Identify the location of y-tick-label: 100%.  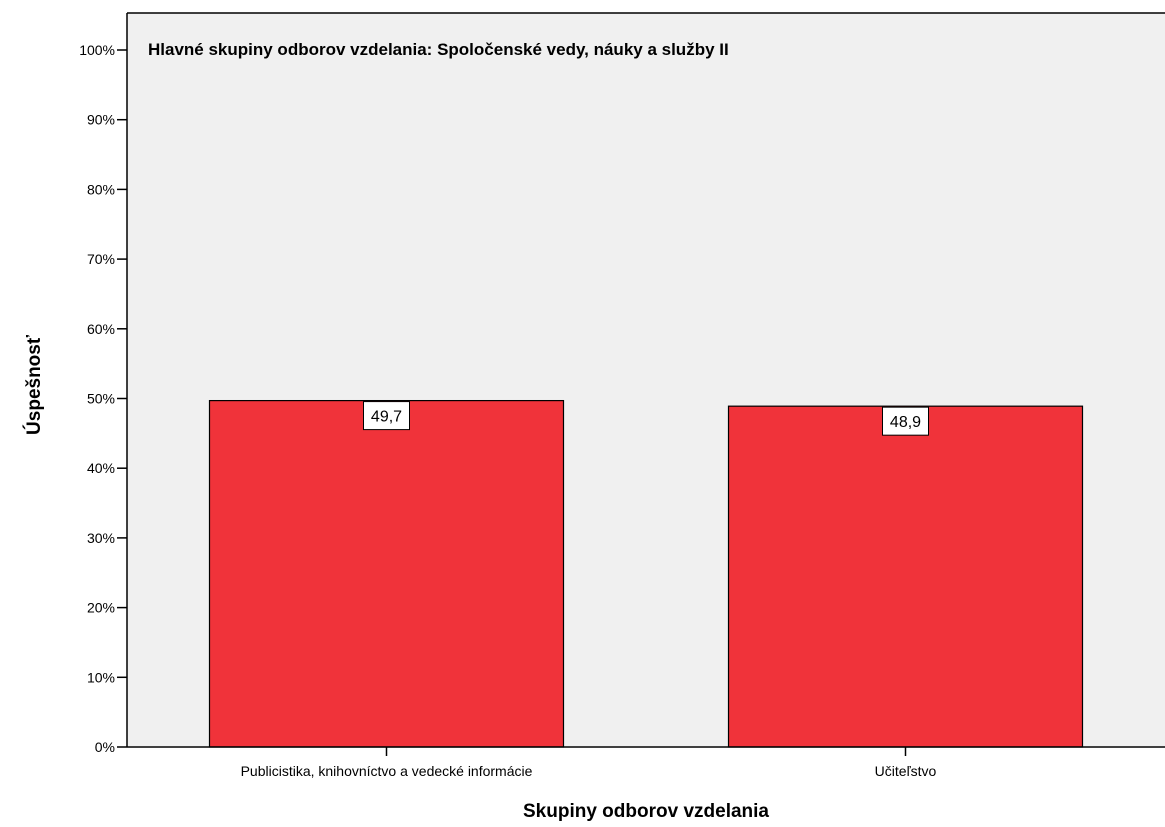
(97, 50).